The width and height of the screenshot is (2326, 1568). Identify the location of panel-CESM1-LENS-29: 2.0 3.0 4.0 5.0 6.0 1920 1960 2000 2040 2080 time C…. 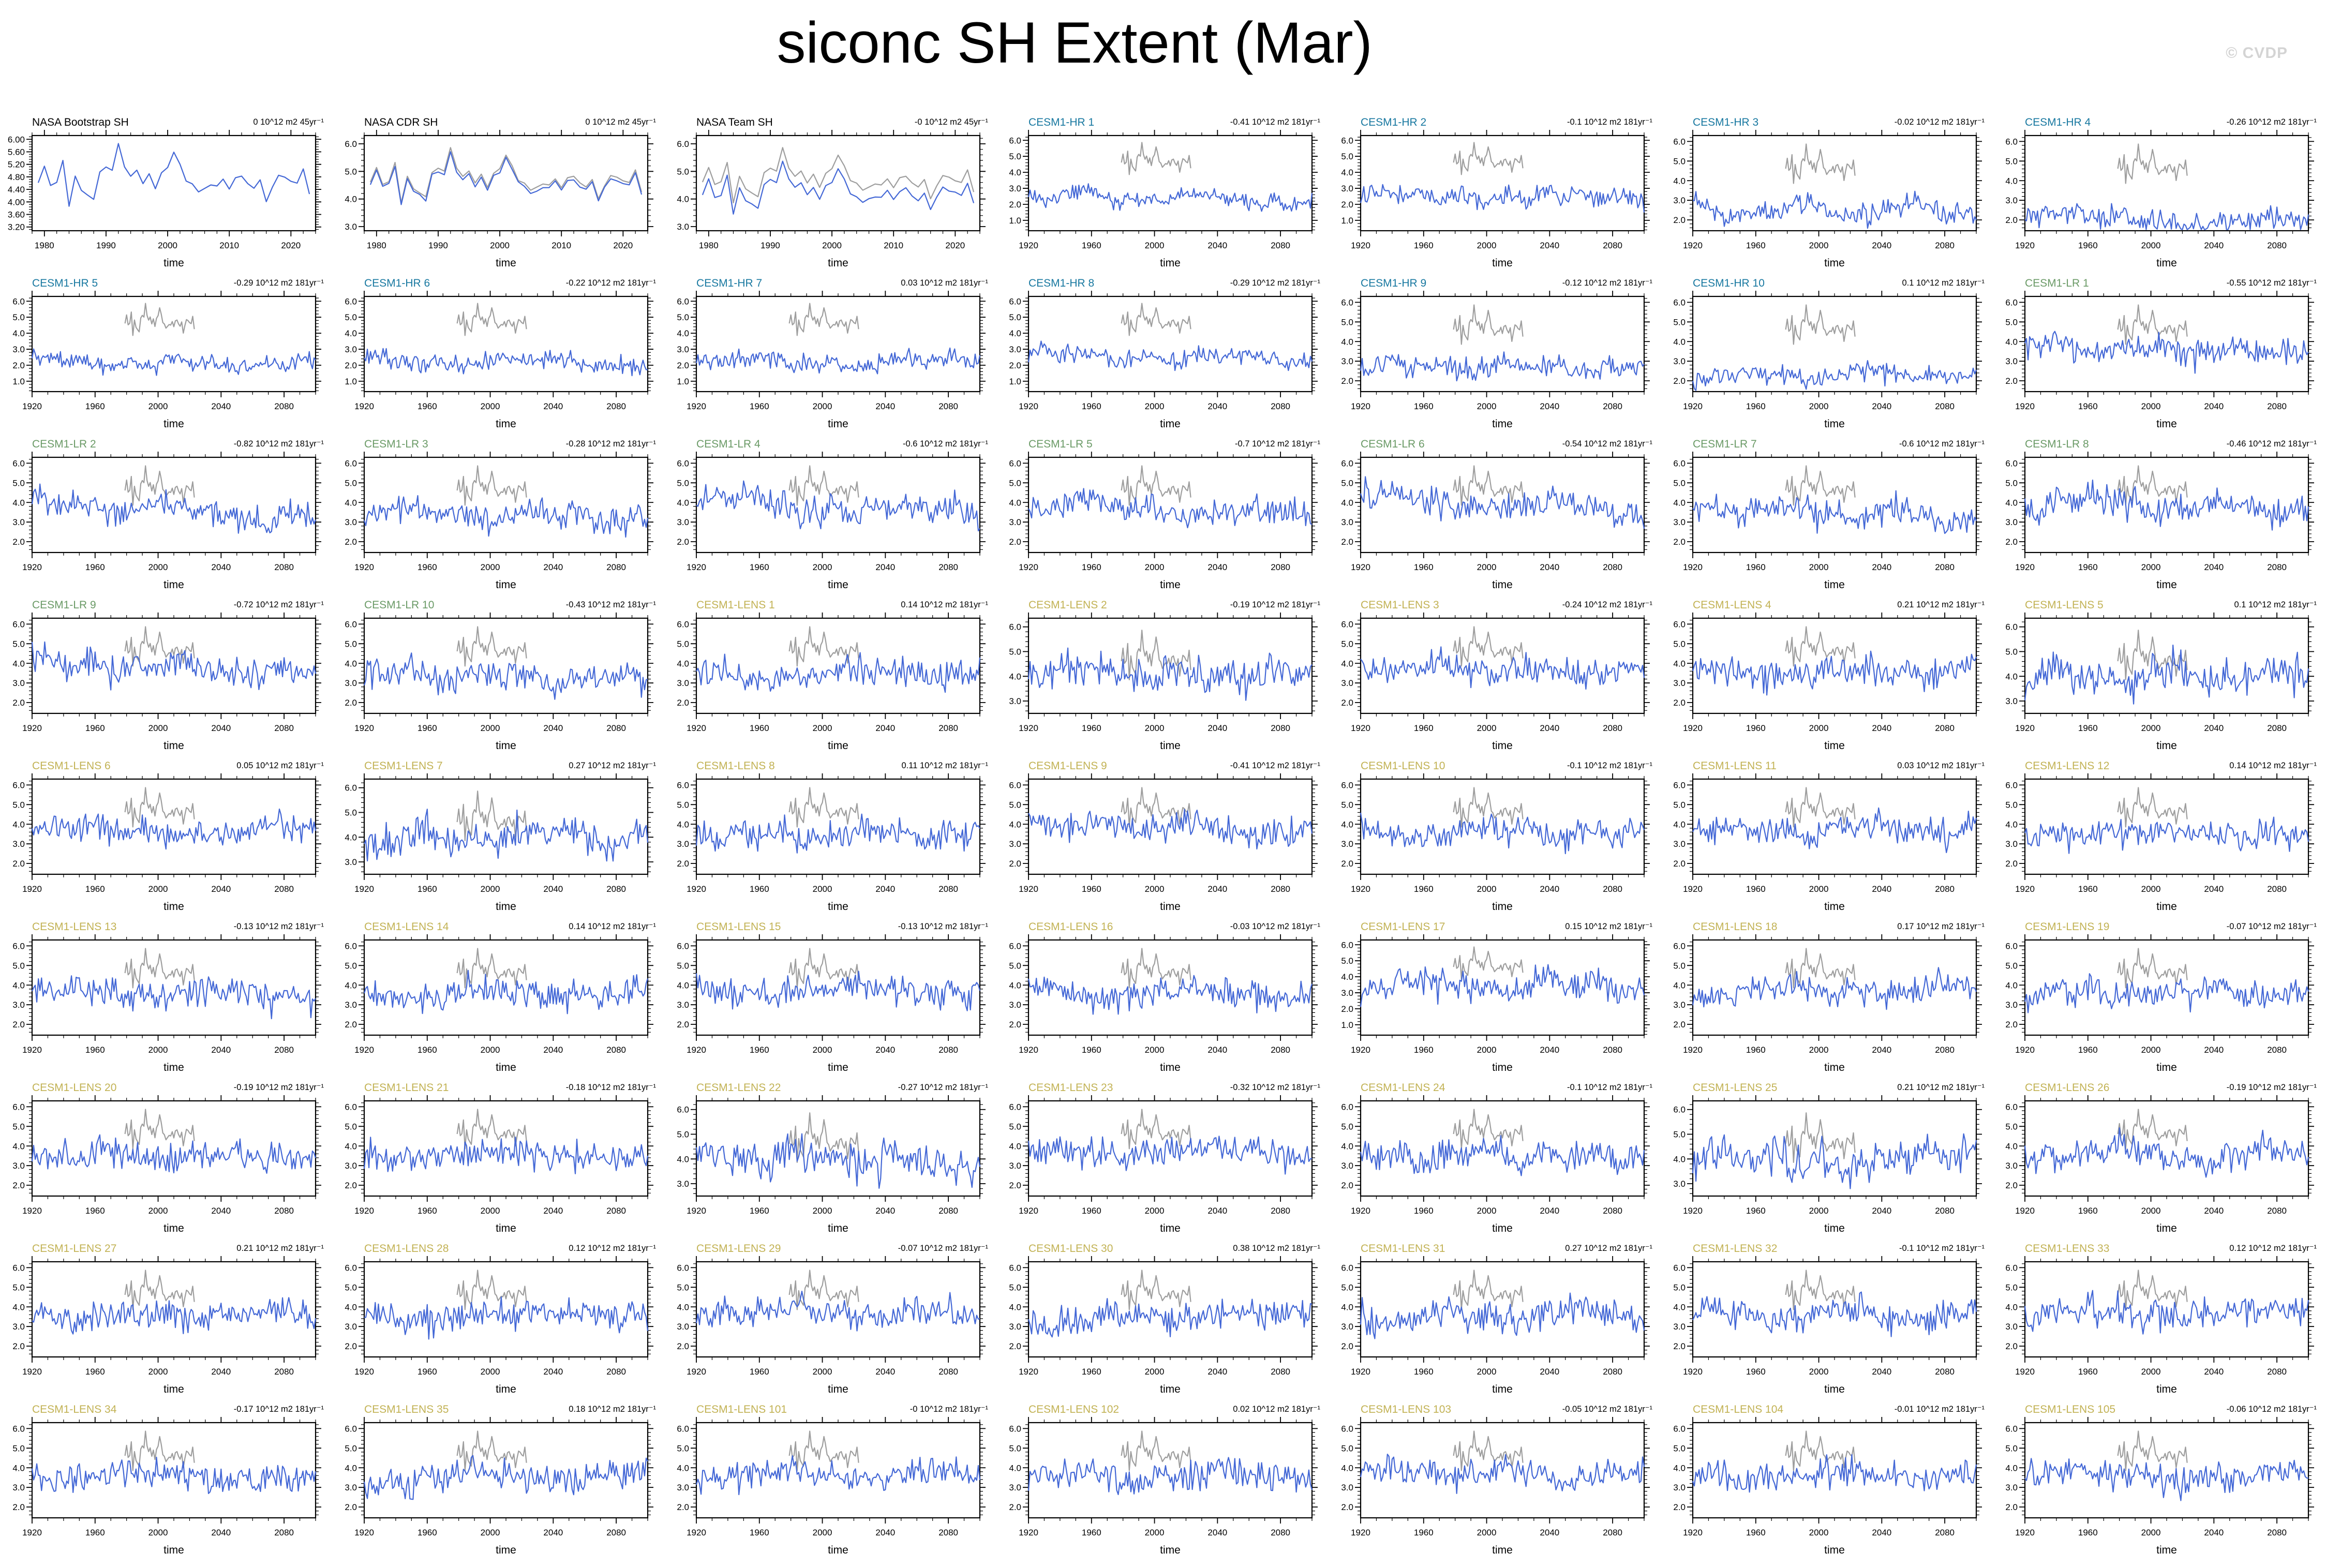
(832, 1319).